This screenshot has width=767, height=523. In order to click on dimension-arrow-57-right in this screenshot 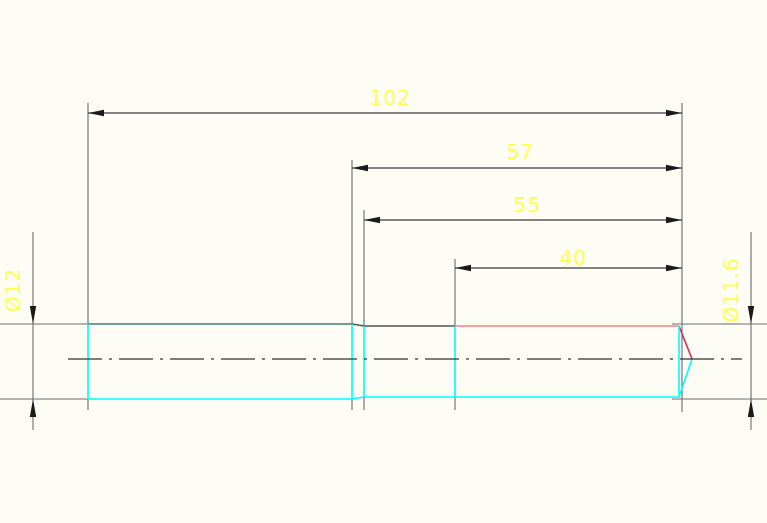, I will do `click(674, 168)`.